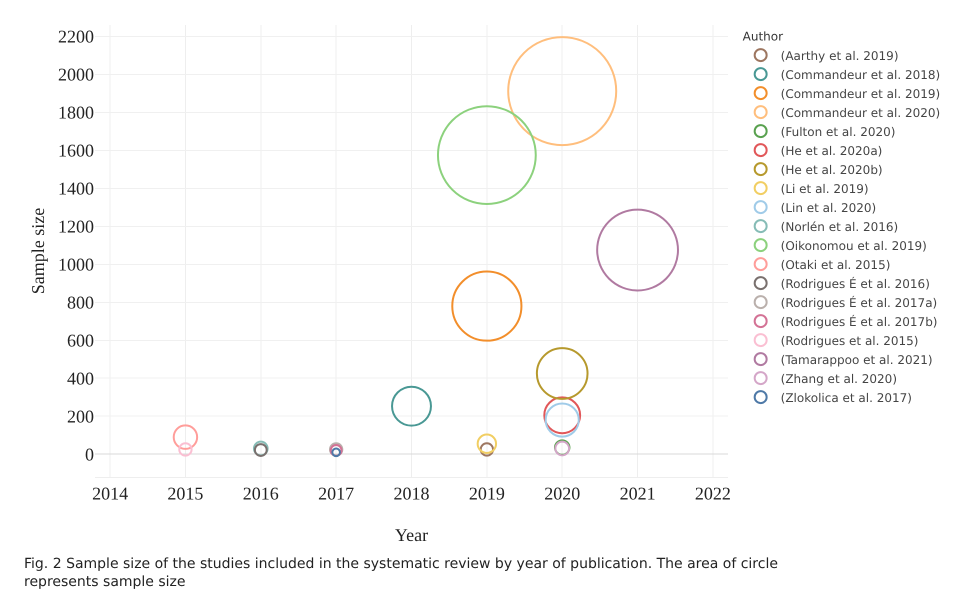 The width and height of the screenshot is (958, 612). Describe the element at coordinates (486, 494) in the screenshot. I see `x-tick-label: 2019` at that location.